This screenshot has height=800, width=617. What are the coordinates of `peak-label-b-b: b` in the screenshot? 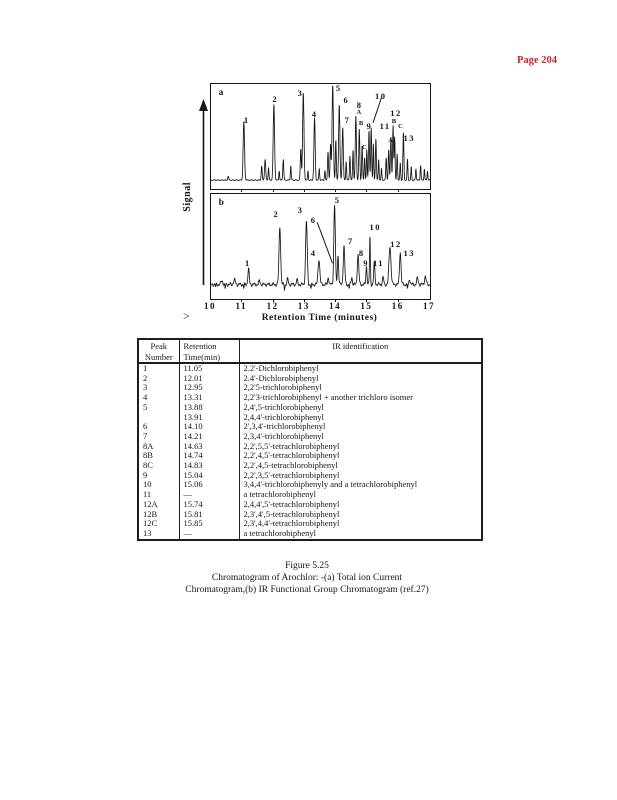 It's located at (221, 203).